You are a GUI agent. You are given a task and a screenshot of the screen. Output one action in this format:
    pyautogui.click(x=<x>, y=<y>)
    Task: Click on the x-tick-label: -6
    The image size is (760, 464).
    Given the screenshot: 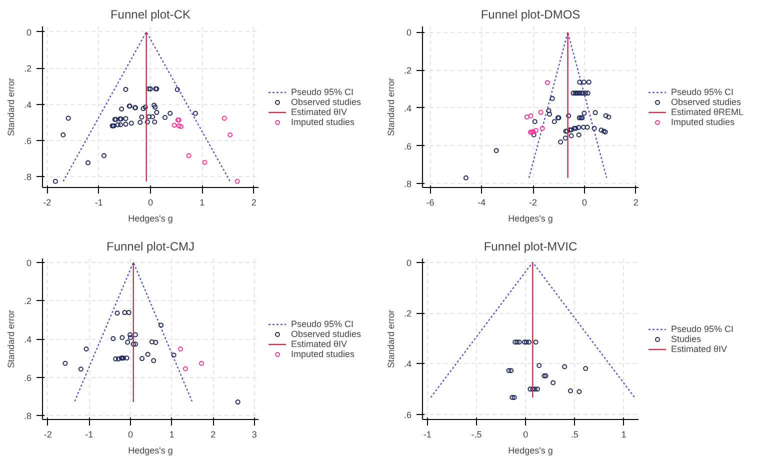 What is the action you would take?
    pyautogui.click(x=430, y=203)
    